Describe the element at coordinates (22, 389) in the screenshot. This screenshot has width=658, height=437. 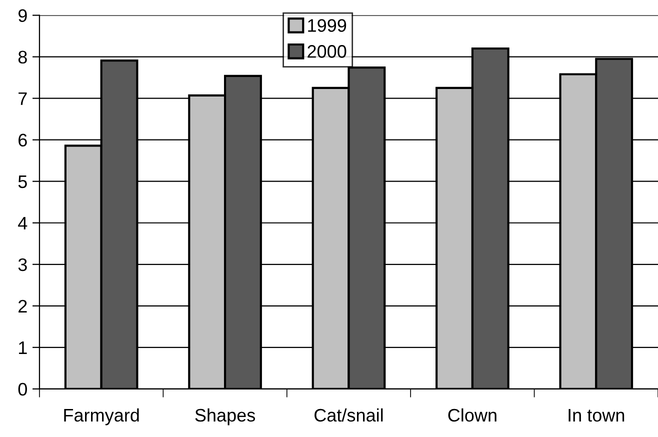
I see `y-tick-label: 0` at that location.